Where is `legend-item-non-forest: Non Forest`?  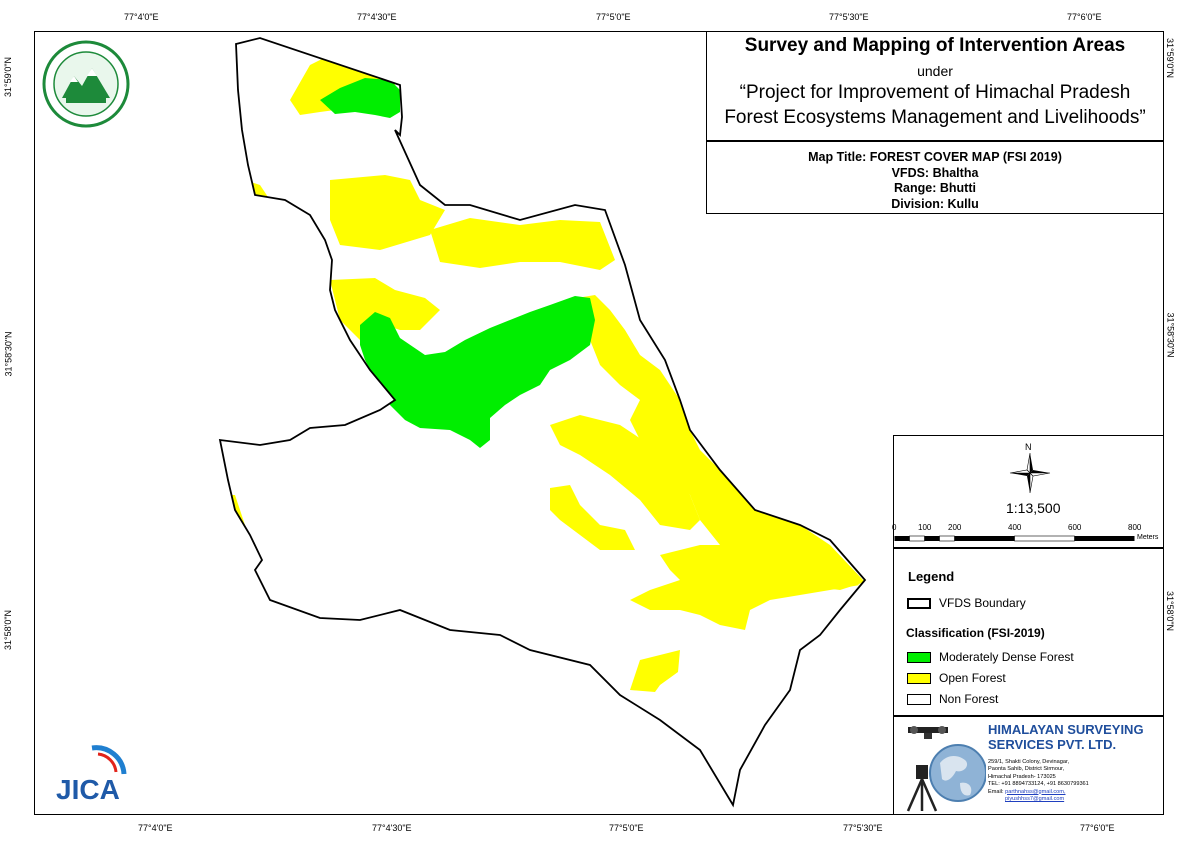
legend-item-non-forest: Non Forest is located at coordinates (952, 699).